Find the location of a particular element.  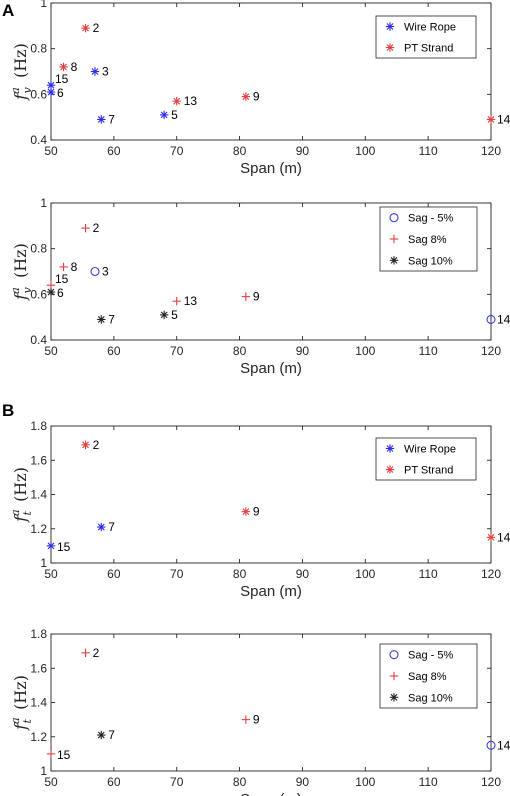

series-pt-strand: 2 8 13 9 14 is located at coordinates (284, 73).